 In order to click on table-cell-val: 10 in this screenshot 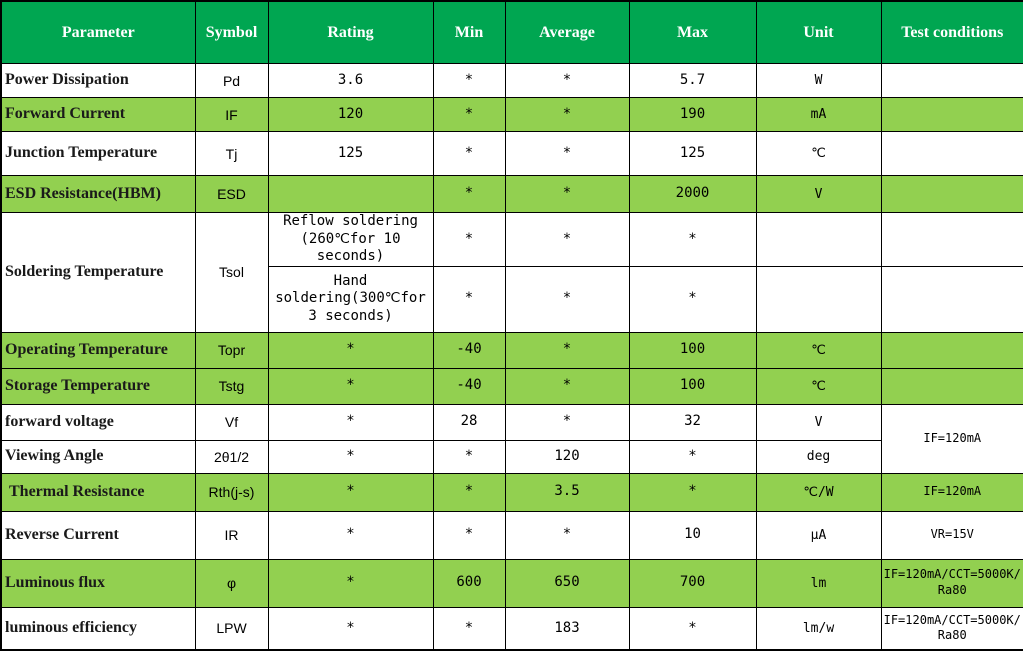, I will do `click(692, 535)`.